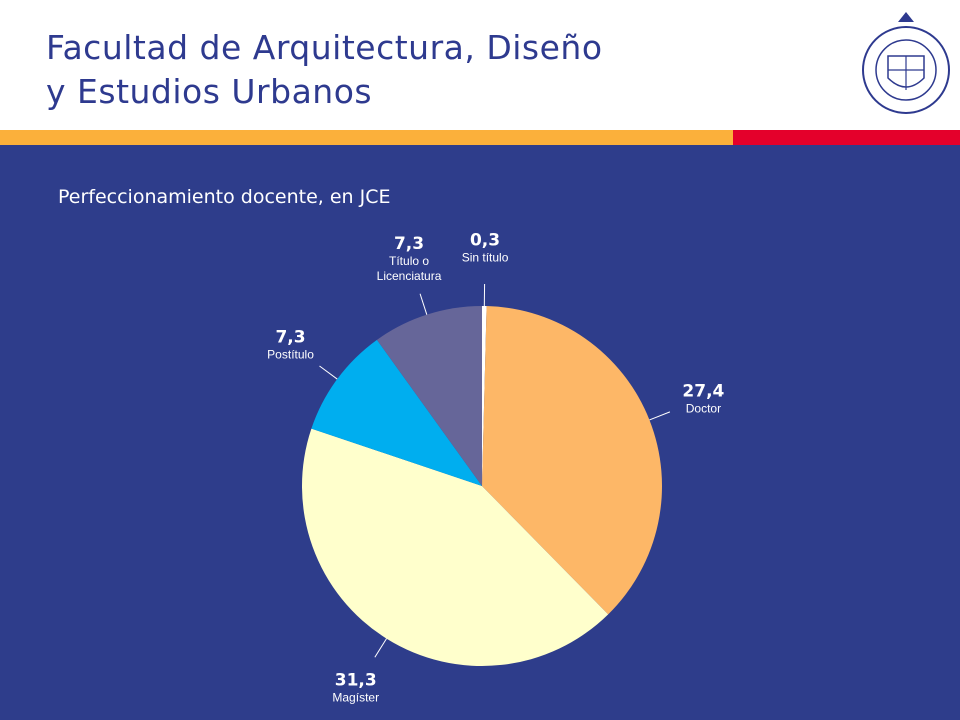 This screenshot has width=960, height=720. I want to click on category-label: Magíster, so click(356, 697).